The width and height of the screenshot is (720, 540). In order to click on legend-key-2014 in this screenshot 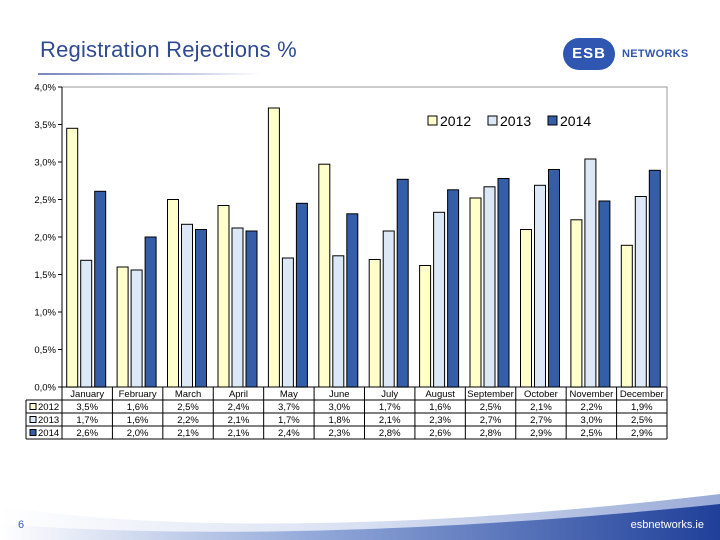, I will do `click(552, 120)`.